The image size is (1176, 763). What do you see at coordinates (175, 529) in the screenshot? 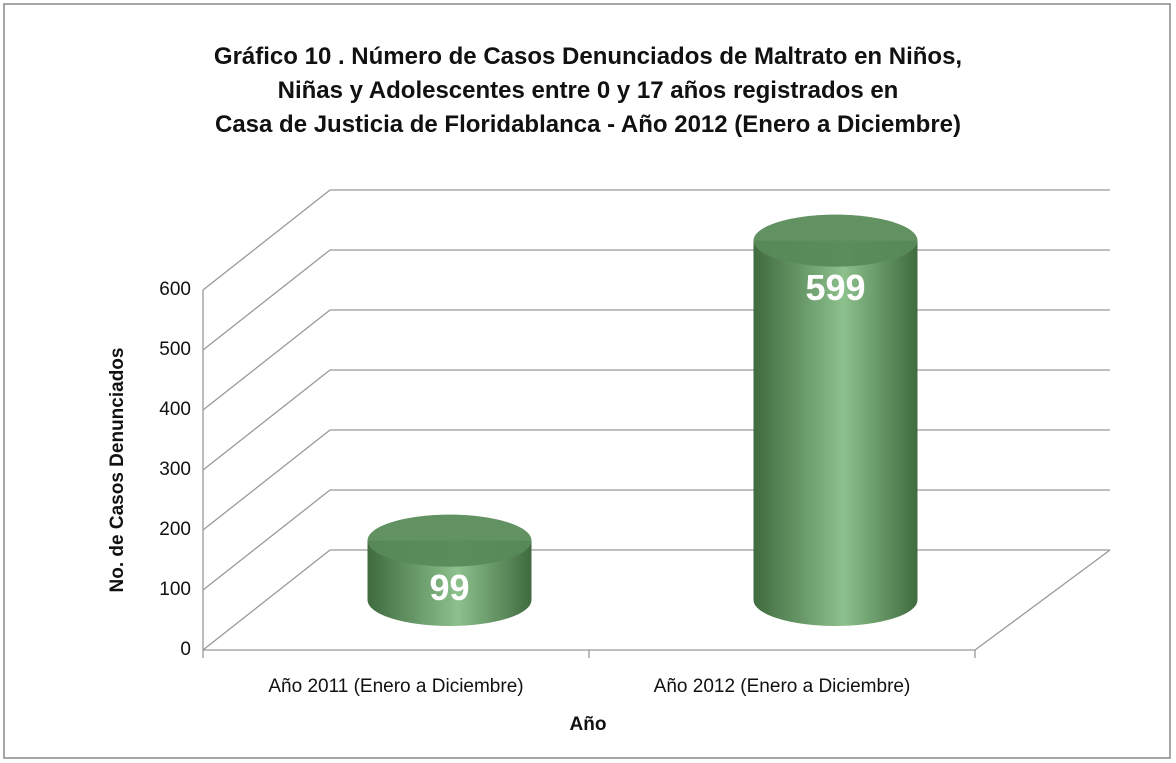
I see `y-tick-label: 200` at bounding box center [175, 529].